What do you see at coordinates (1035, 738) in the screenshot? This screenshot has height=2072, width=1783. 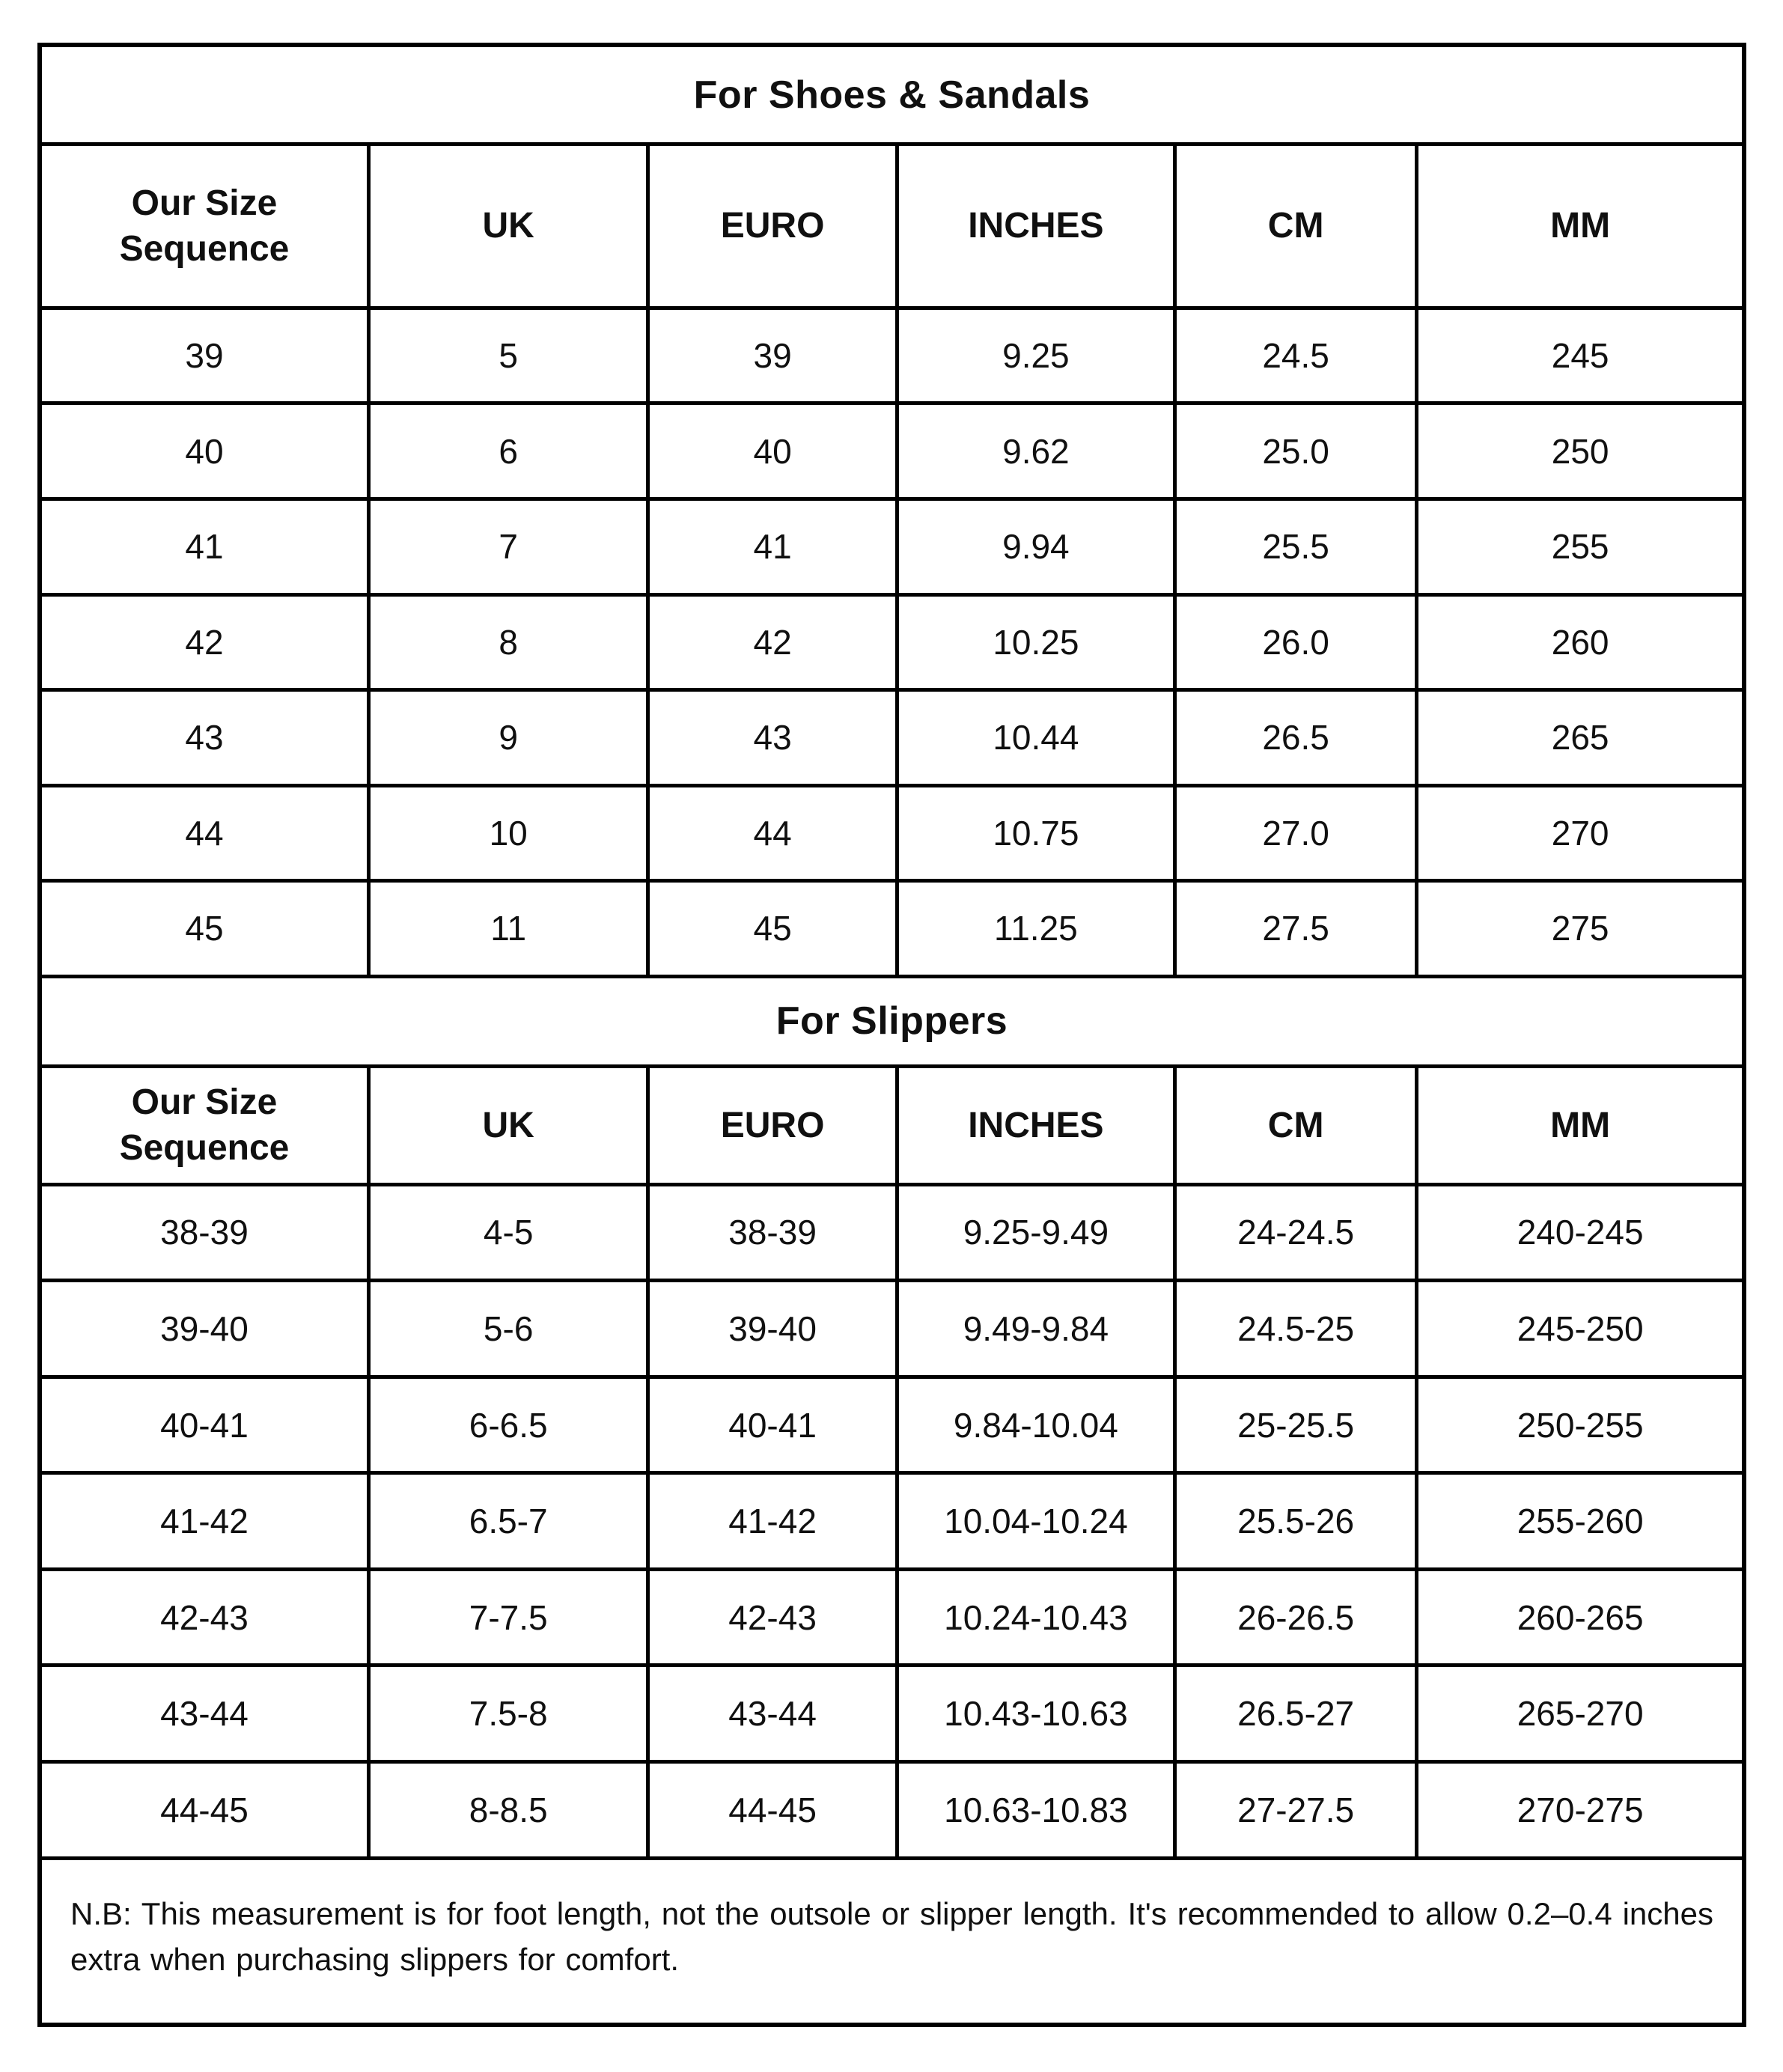 I see `size-cell: 10.44` at bounding box center [1035, 738].